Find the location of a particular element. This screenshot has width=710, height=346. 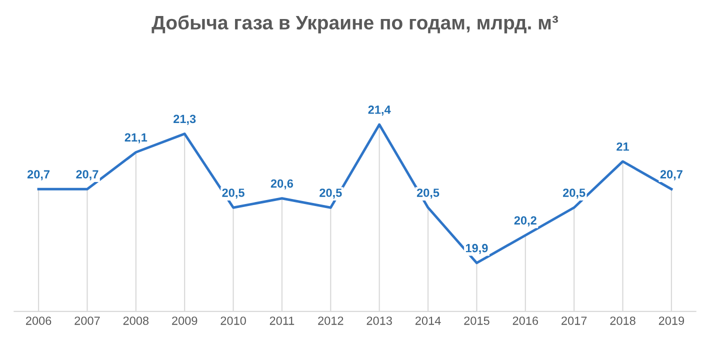

data-label: 21,1 is located at coordinates (136, 138).